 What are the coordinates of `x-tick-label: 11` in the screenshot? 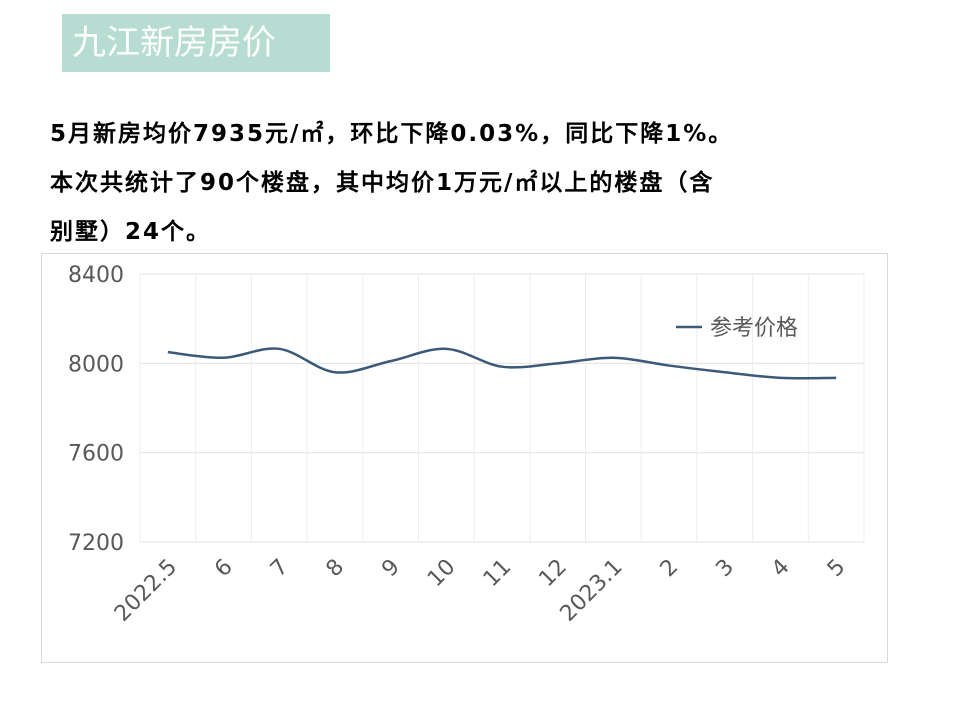 It's located at (497, 573).